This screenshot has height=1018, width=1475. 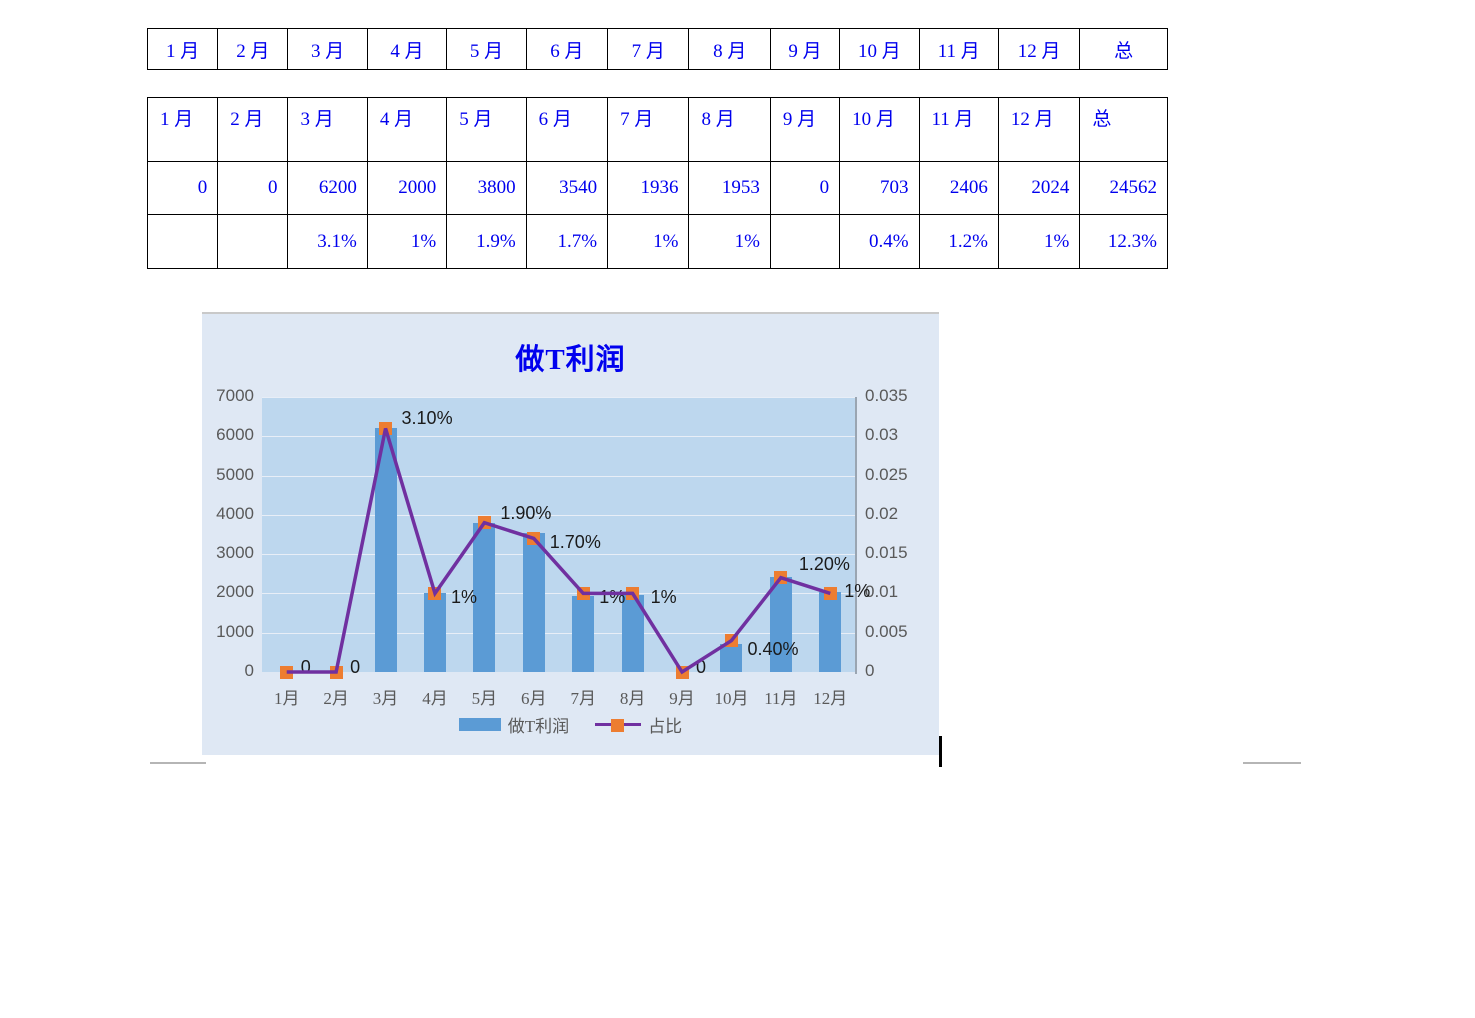 I want to click on cell-pct-may: 1.9%, so click(x=486, y=241).